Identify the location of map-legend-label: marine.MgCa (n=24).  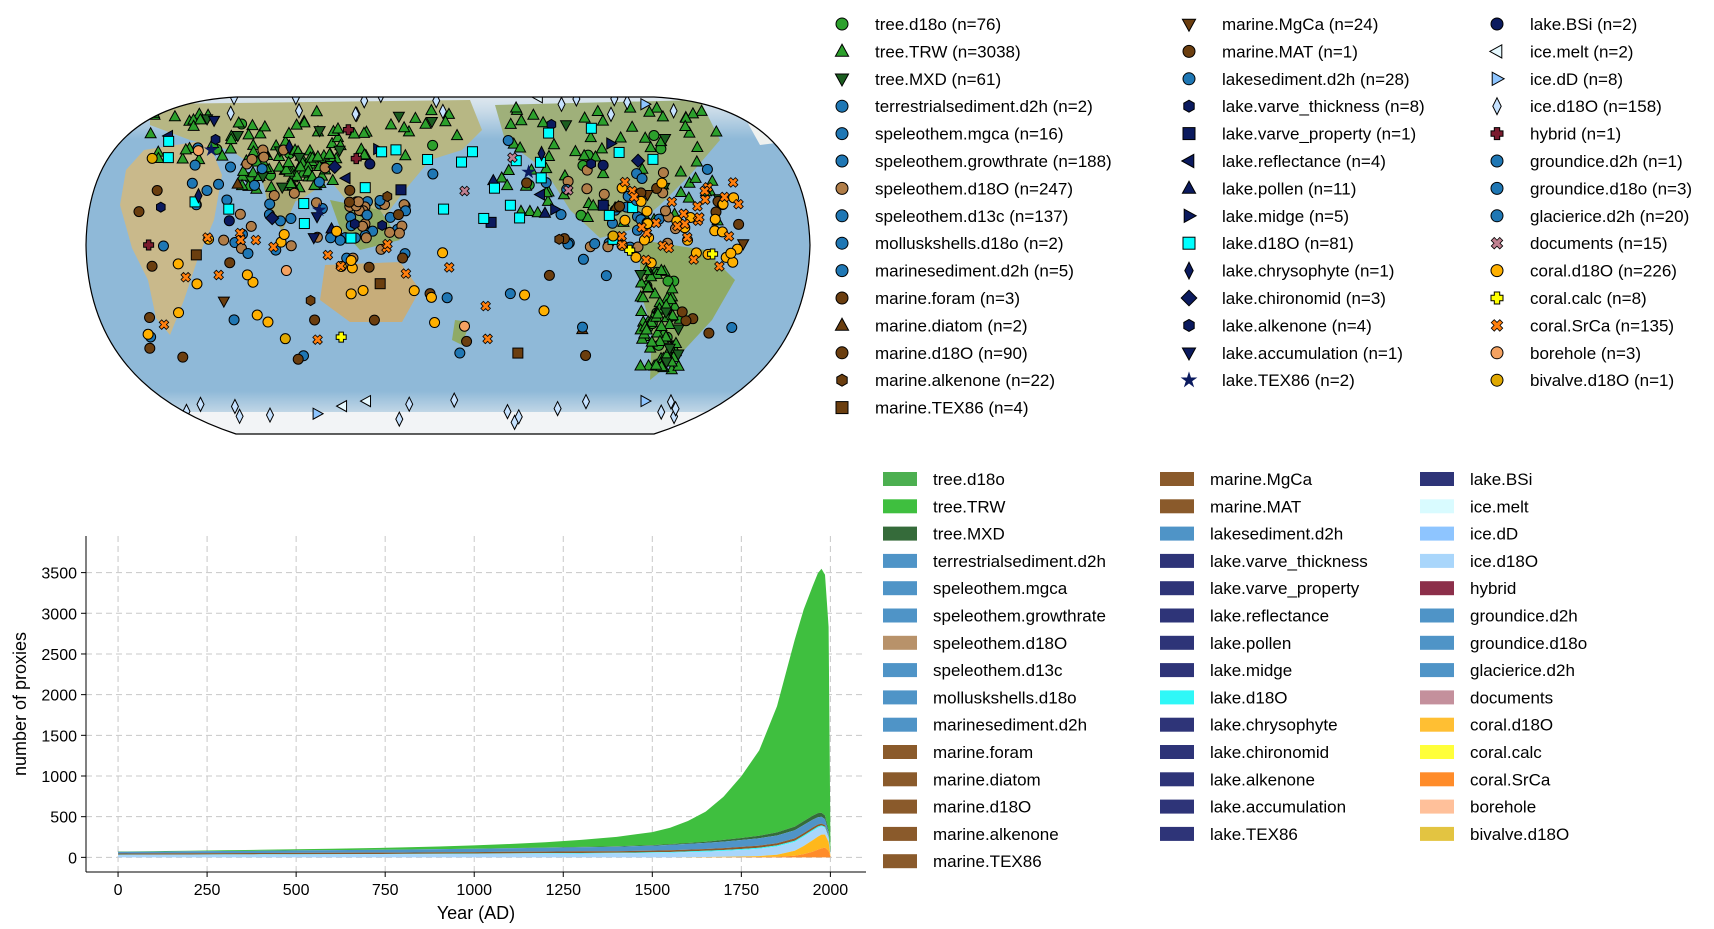
(1300, 24).